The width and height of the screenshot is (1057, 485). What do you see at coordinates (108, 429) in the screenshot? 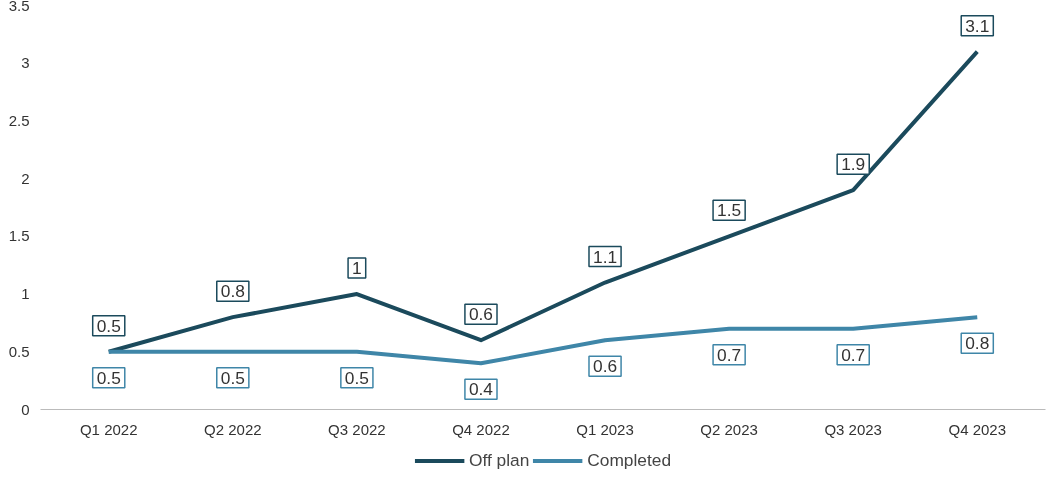
I see `x-tick-label: Q1 2022` at bounding box center [108, 429].